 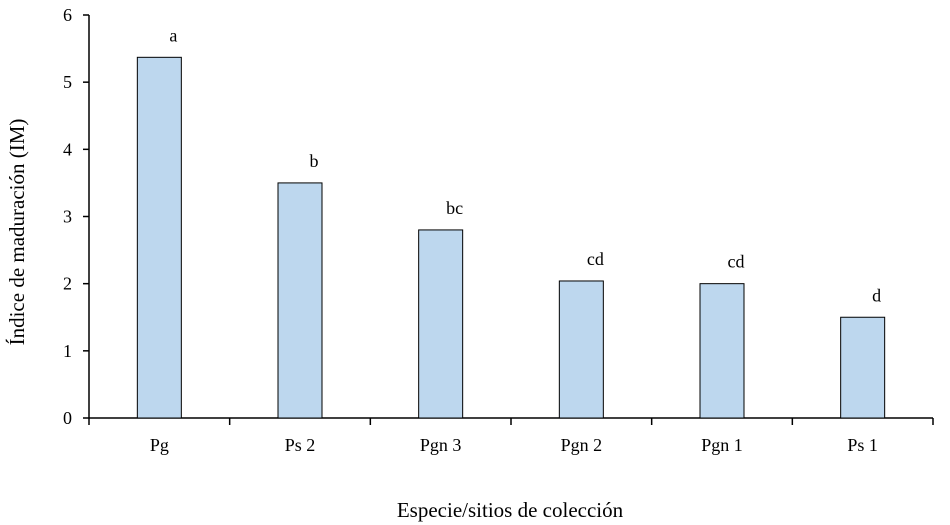 I want to click on y-axis: 0 1 2 3 4 5 6, so click(x=76, y=216).